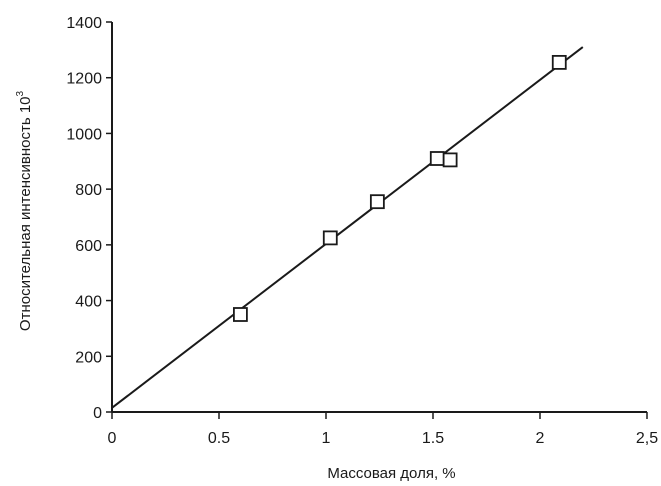 The image size is (661, 486). Describe the element at coordinates (647, 438) in the screenshot. I see `x-tick-label: 2,5` at that location.